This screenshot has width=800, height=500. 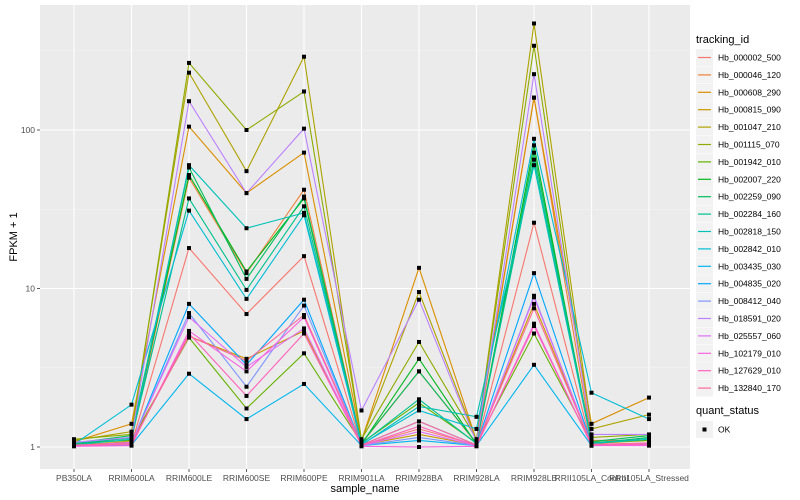 I want to click on legend-item: Hb_002842_010, so click(x=738, y=249).